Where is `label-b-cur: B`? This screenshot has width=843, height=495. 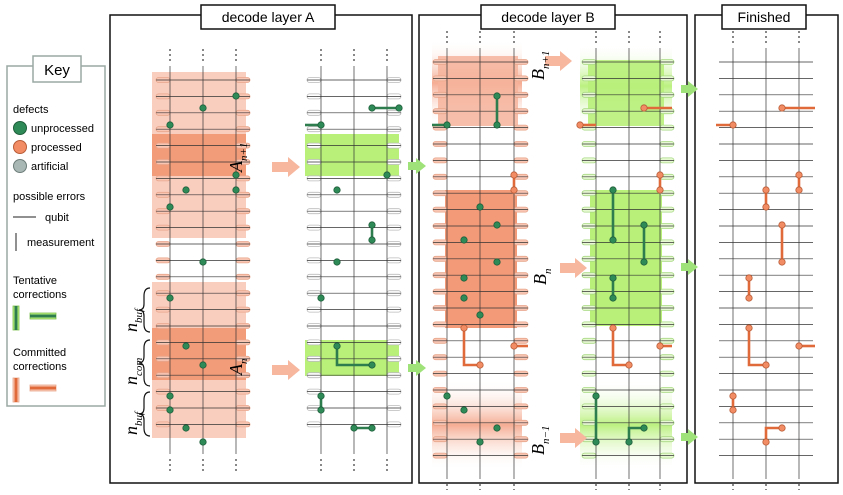
label-b-cur: B is located at coordinates (540, 279).